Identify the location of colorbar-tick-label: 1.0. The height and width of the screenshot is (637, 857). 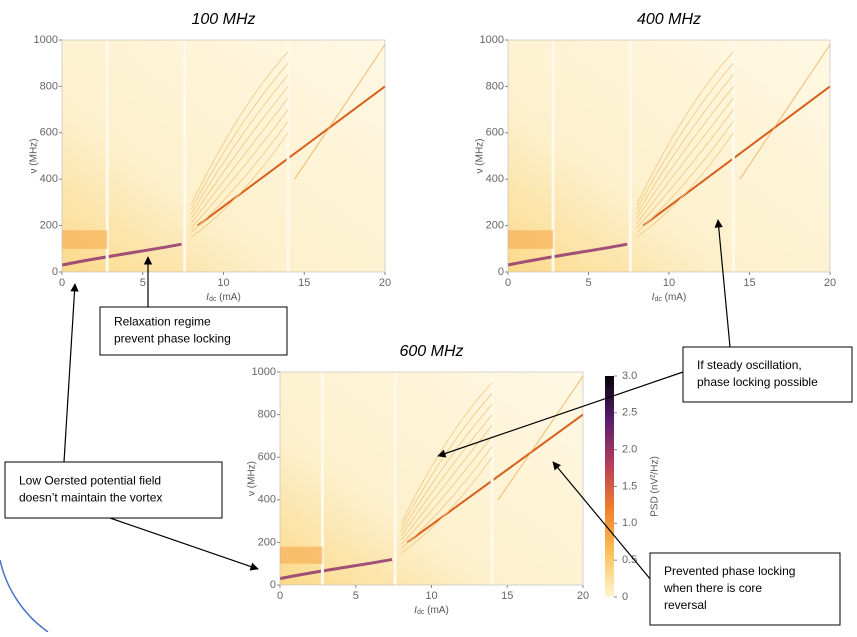
(629, 523).